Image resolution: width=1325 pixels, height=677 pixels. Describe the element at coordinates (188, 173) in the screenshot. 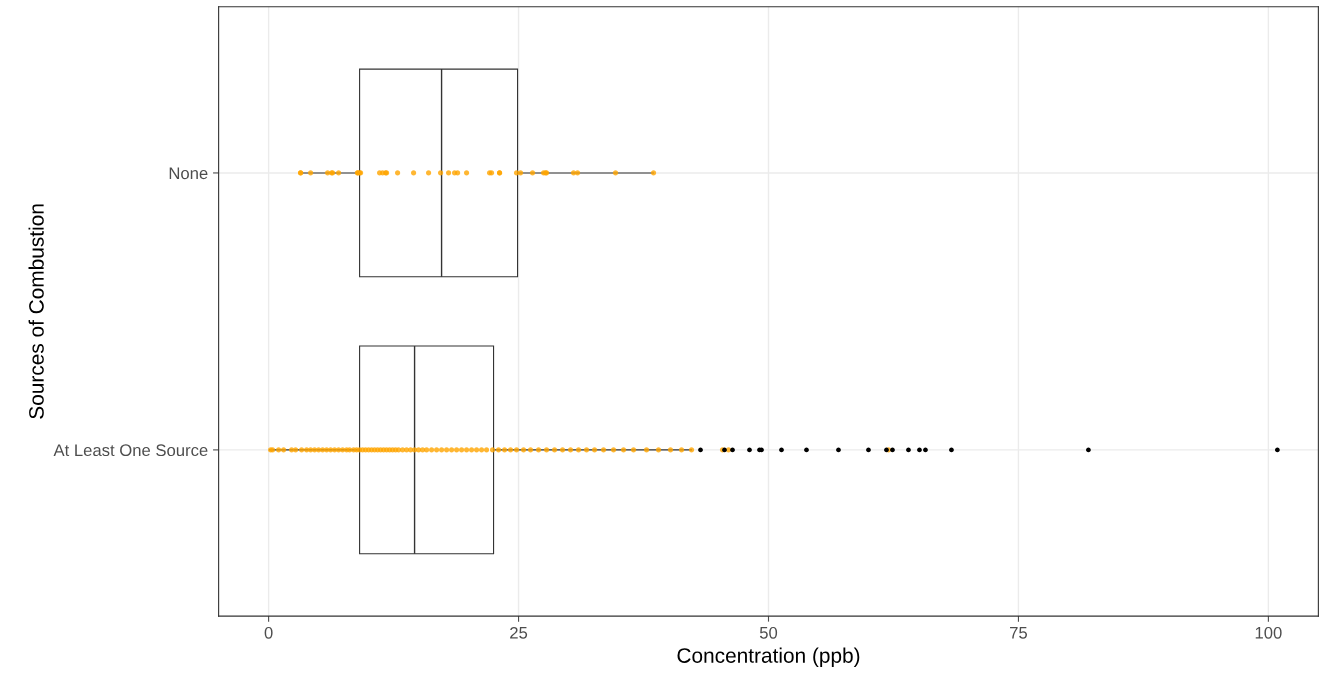

I see `y-tick-label: None` at that location.